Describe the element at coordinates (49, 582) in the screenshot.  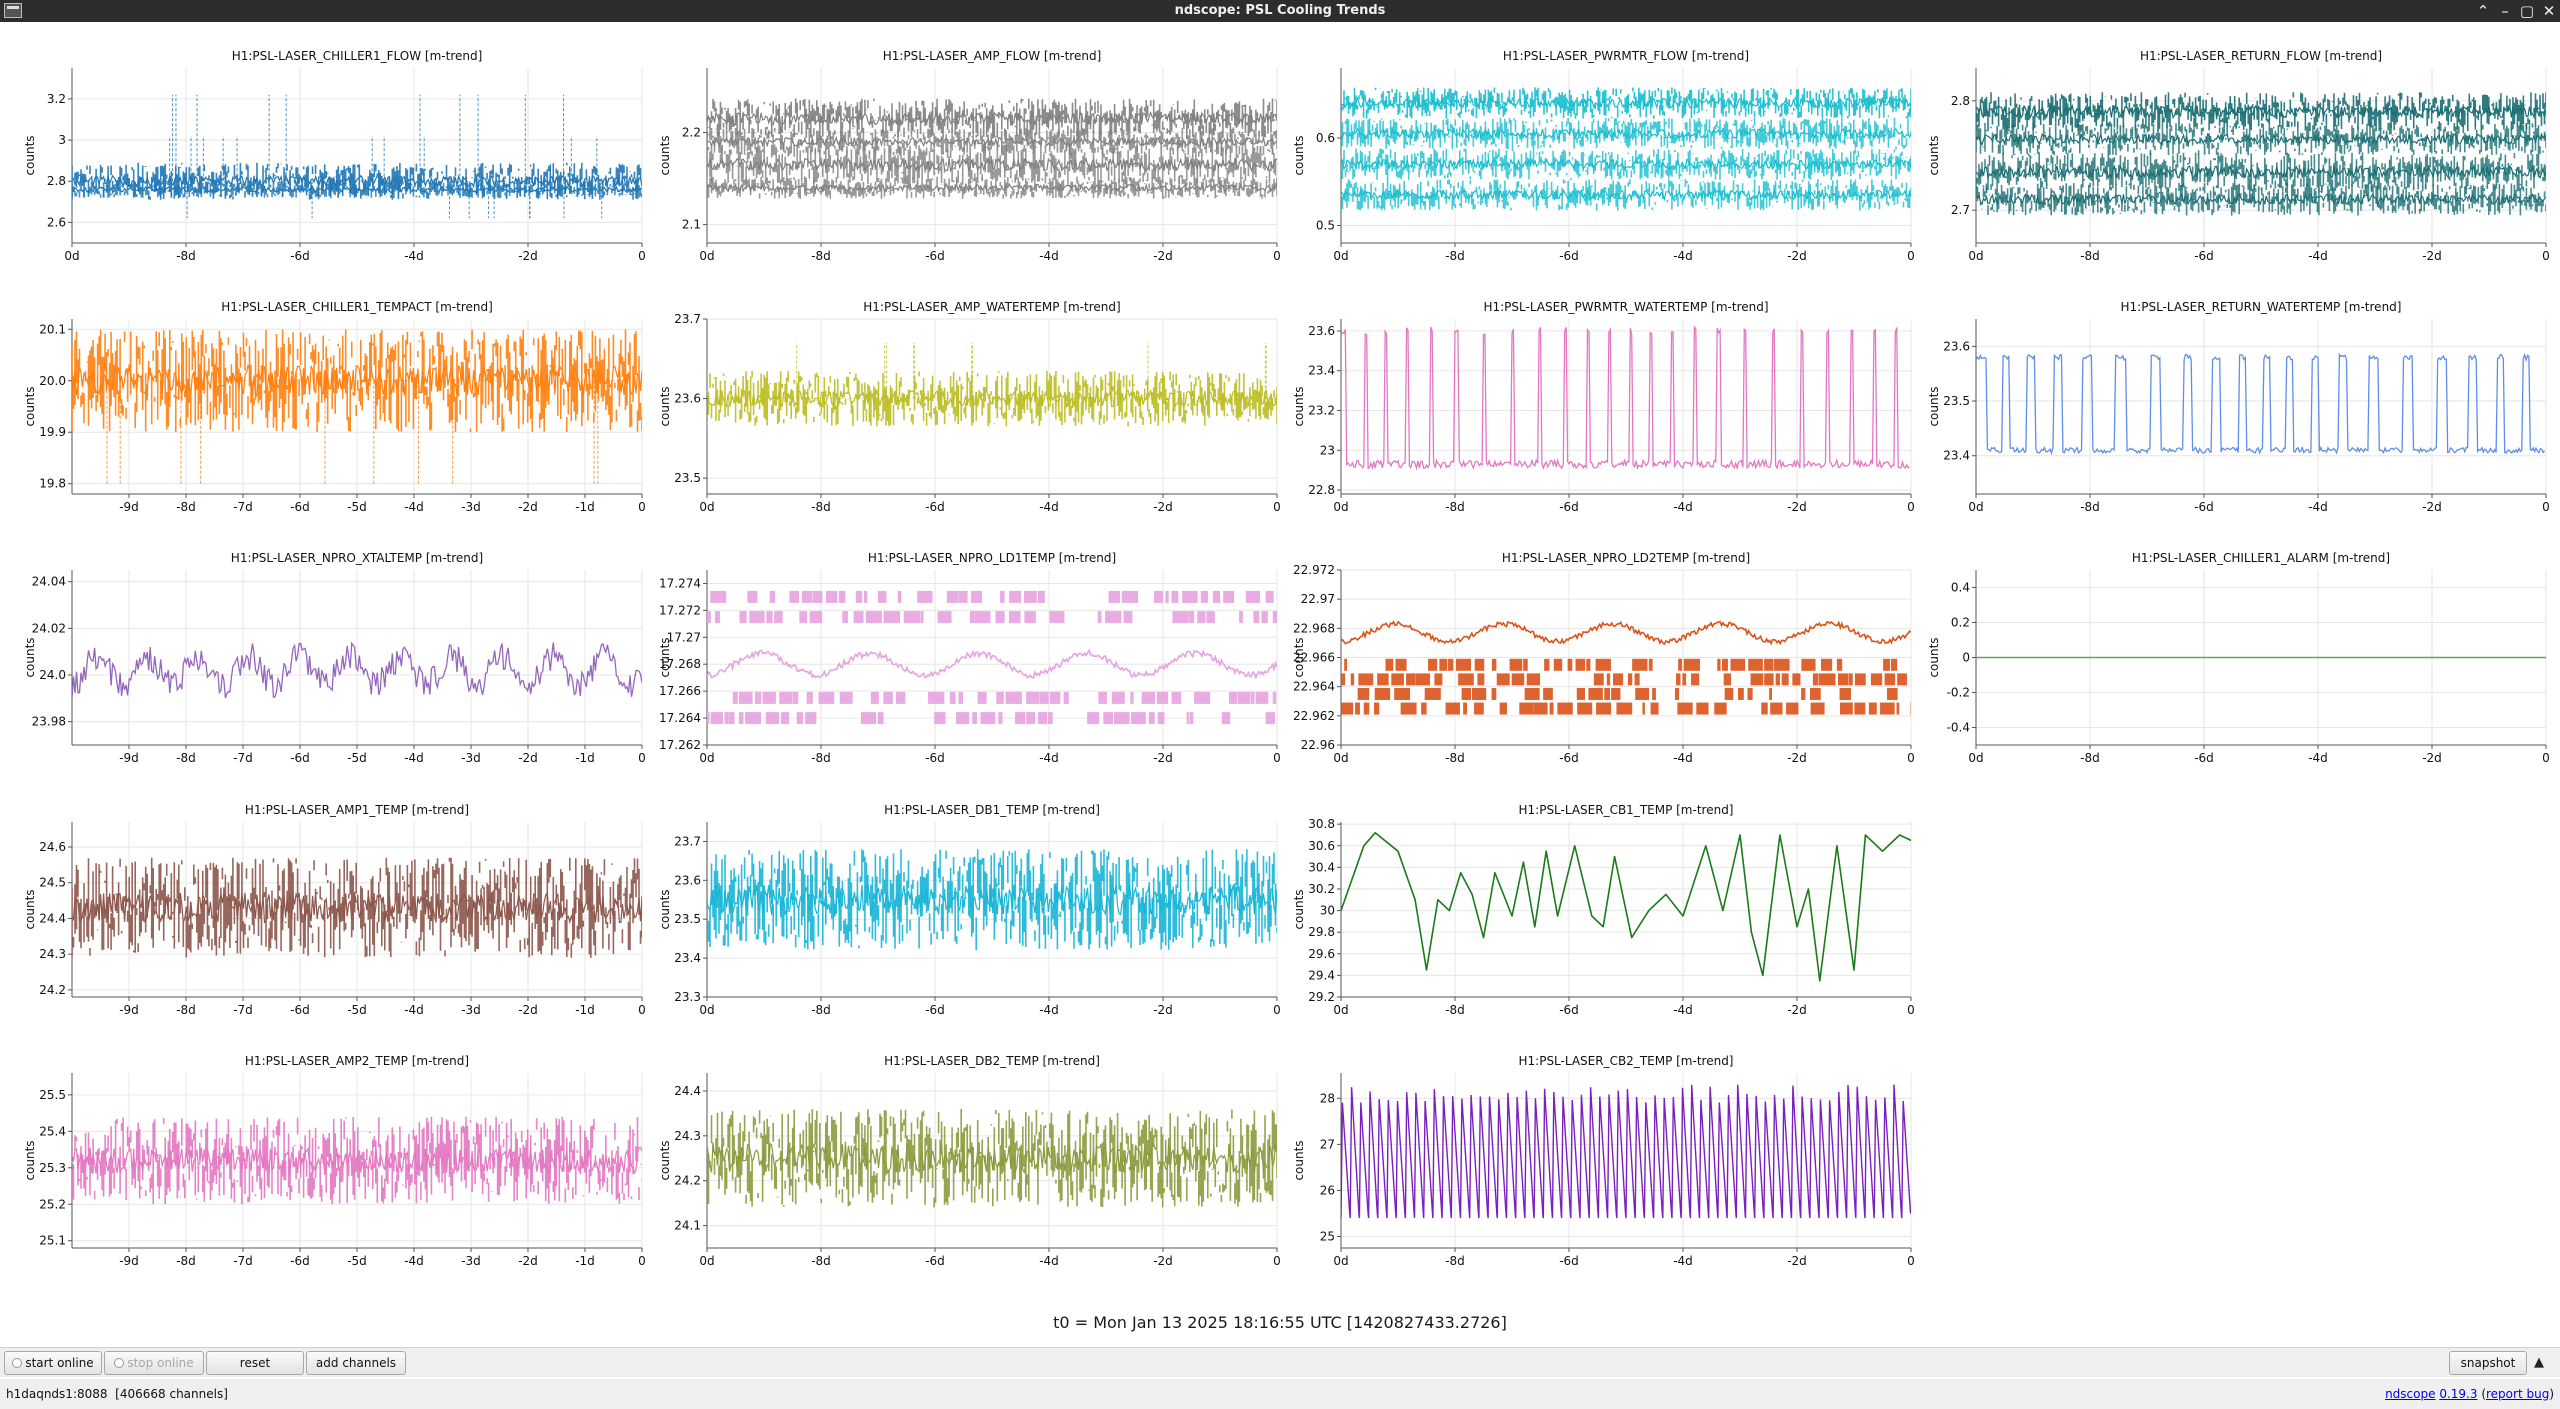
I see `y-tick-label: 24.04` at that location.